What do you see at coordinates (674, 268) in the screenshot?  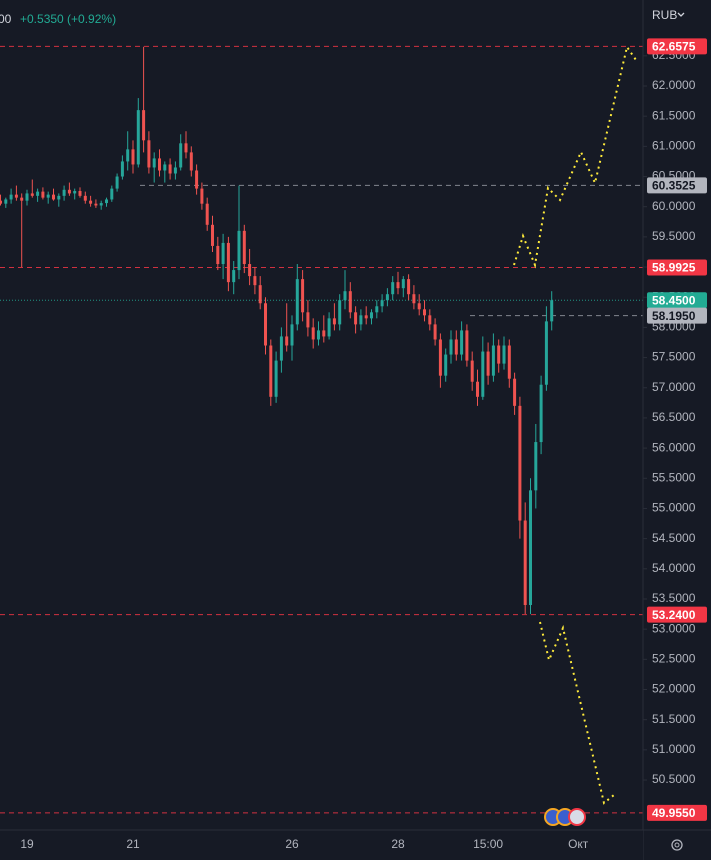 I see `price-level-label: 58.9925` at bounding box center [674, 268].